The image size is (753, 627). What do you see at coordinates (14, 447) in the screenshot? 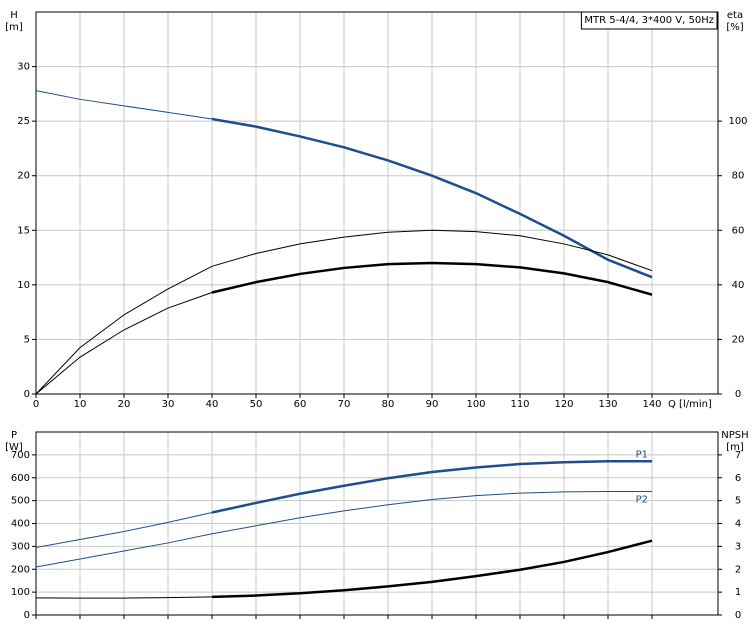
I see `y-axis-unit: [W]` at bounding box center [14, 447].